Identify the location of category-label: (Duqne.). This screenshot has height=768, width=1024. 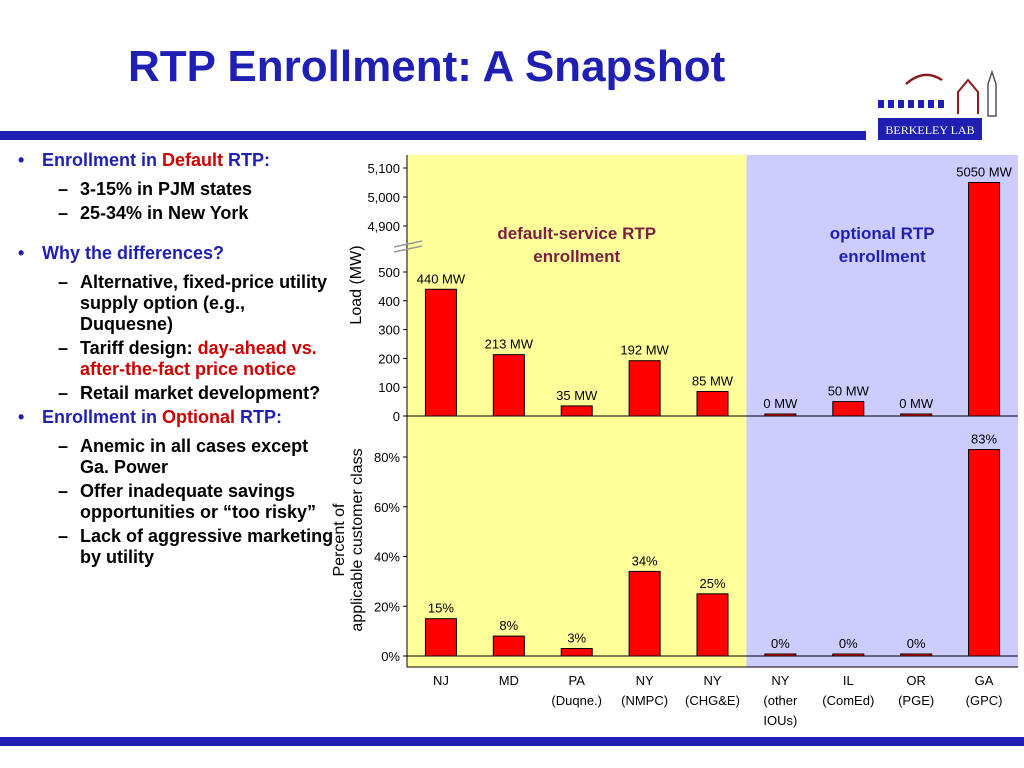
(576, 700).